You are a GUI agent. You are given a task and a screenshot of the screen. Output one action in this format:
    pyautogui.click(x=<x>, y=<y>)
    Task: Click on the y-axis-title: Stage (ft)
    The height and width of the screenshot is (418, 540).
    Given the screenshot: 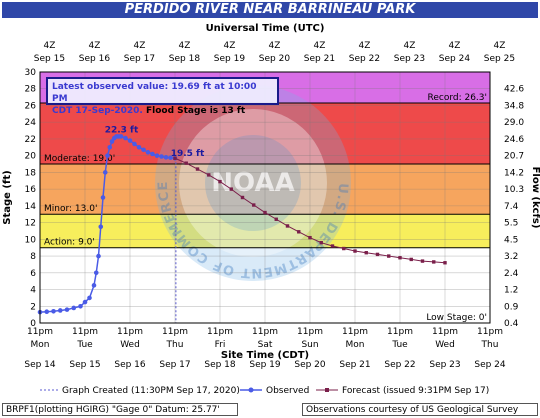 What is the action you would take?
    pyautogui.click(x=7, y=197)
    